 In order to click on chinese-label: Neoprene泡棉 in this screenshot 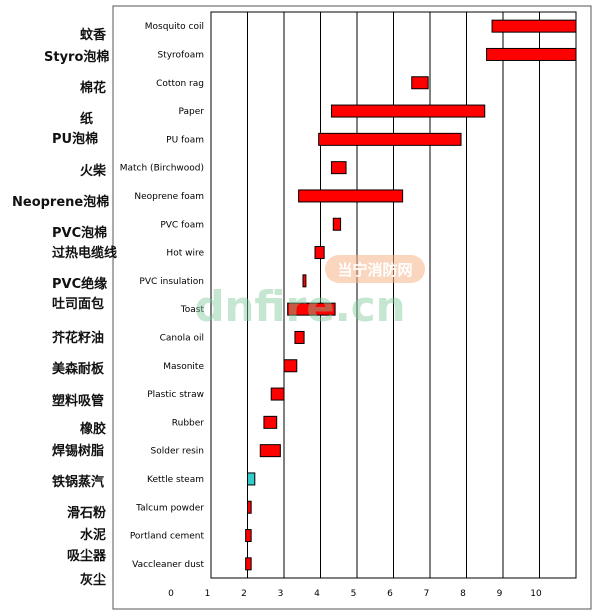, I will do `click(61, 202)`.